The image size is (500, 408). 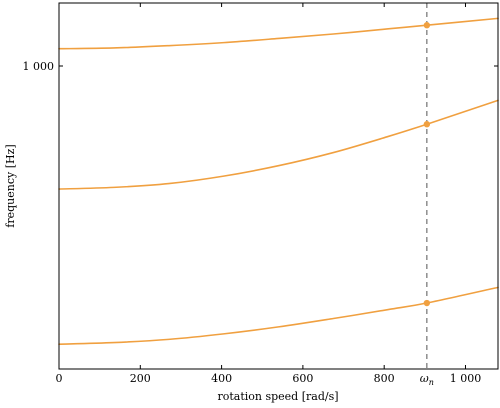 I want to click on x-tick-label: 600, so click(x=302, y=378).